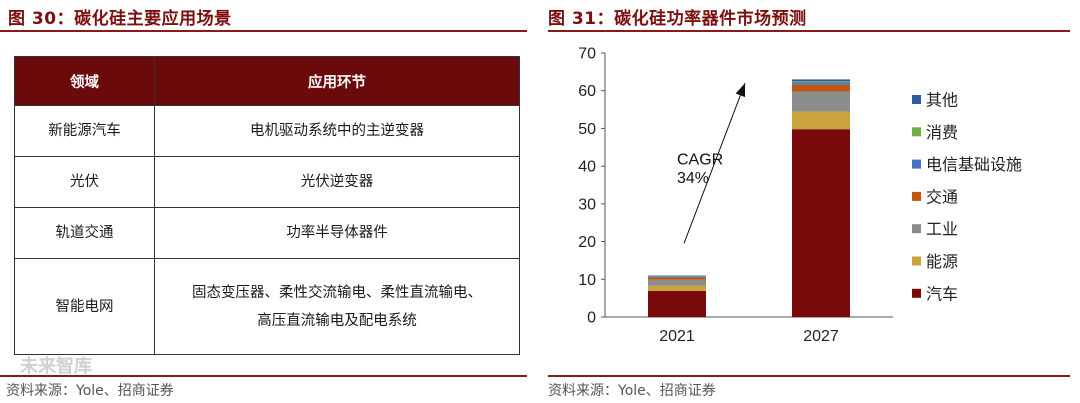 Image resolution: width=1080 pixels, height=403 pixels. What do you see at coordinates (337, 182) in the screenshot?
I see `table-cell-application: 光伏逆变器` at bounding box center [337, 182].